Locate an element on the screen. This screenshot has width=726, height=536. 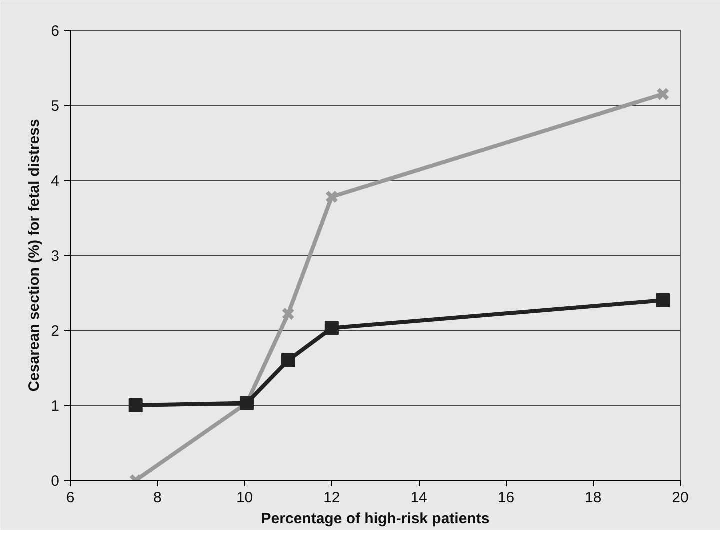
x-tick-label: 16 is located at coordinates (506, 498).